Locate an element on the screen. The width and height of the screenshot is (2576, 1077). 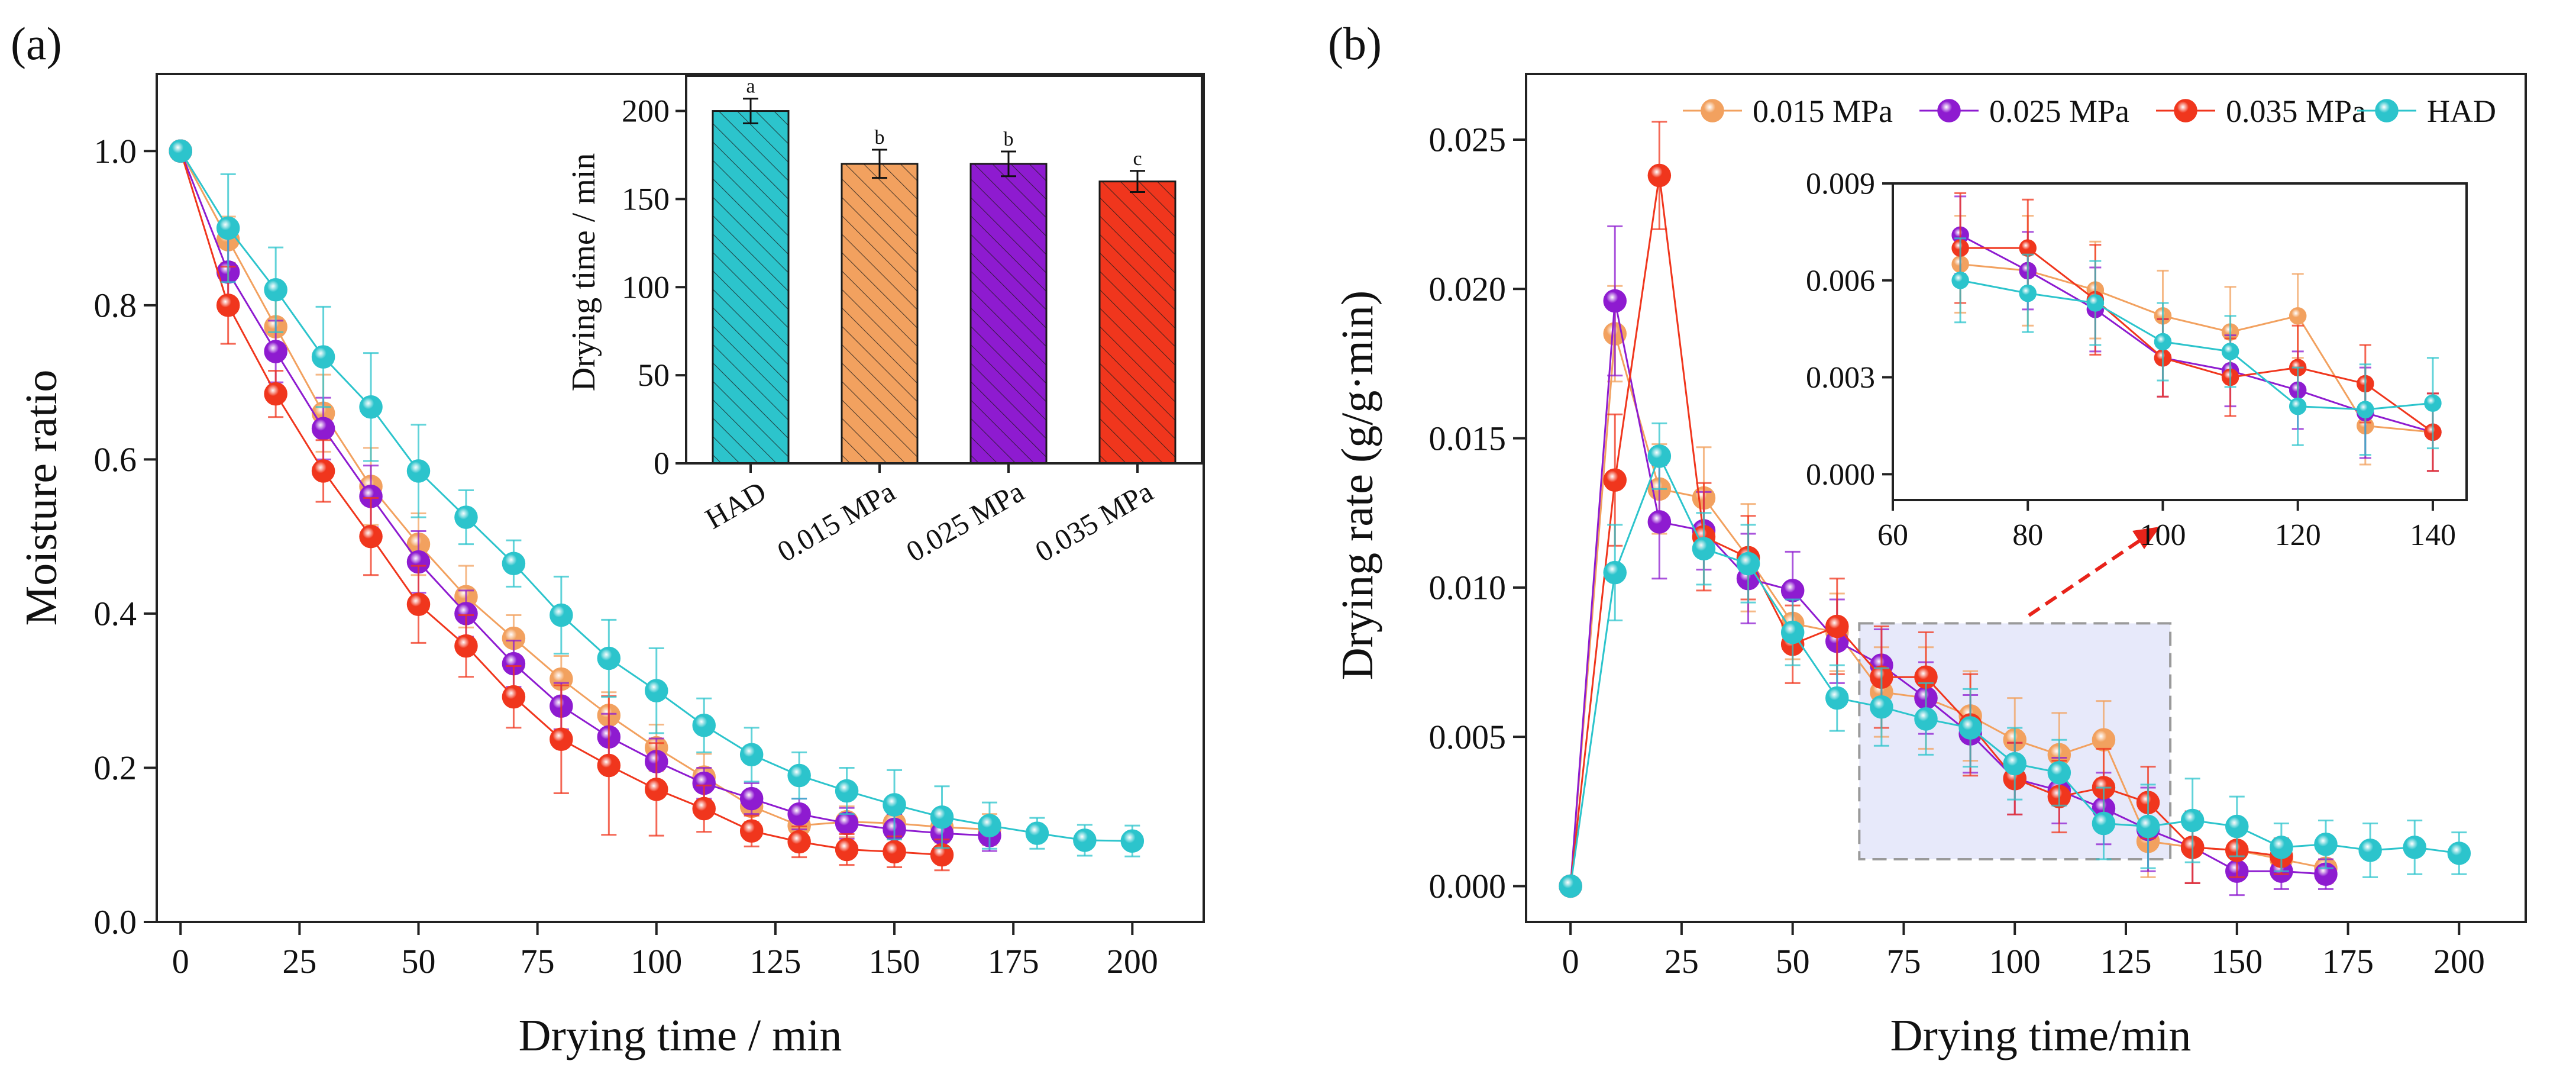
a-y-tick-label: 0.0 is located at coordinates (115, 922).